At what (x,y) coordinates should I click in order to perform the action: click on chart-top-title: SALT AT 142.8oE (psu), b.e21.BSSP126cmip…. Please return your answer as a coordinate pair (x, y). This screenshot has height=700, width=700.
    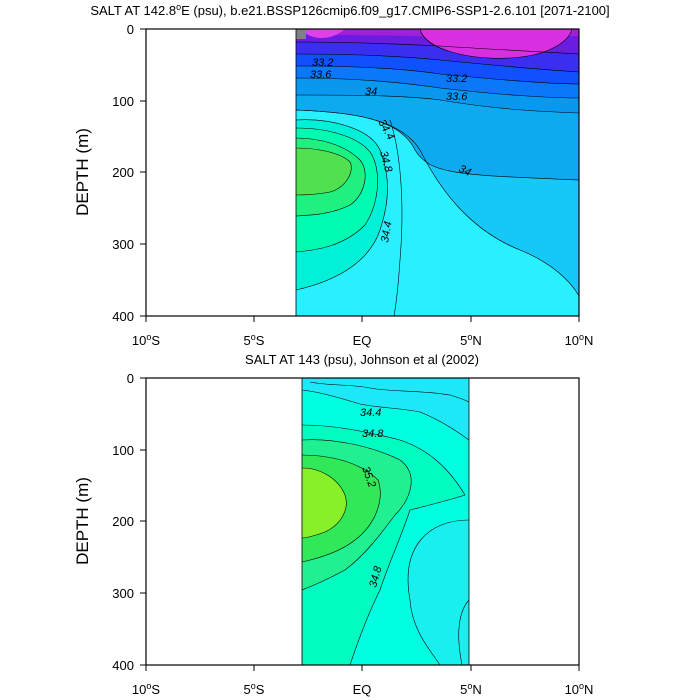
    Looking at the image, I should click on (349, 10).